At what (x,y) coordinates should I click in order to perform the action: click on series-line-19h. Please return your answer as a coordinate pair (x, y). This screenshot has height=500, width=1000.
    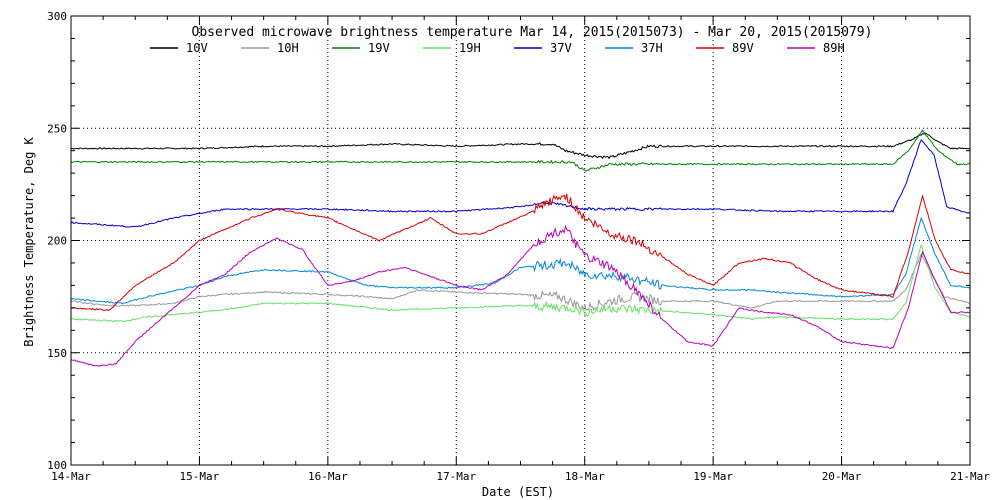
    Looking at the image, I should click on (520, 283).